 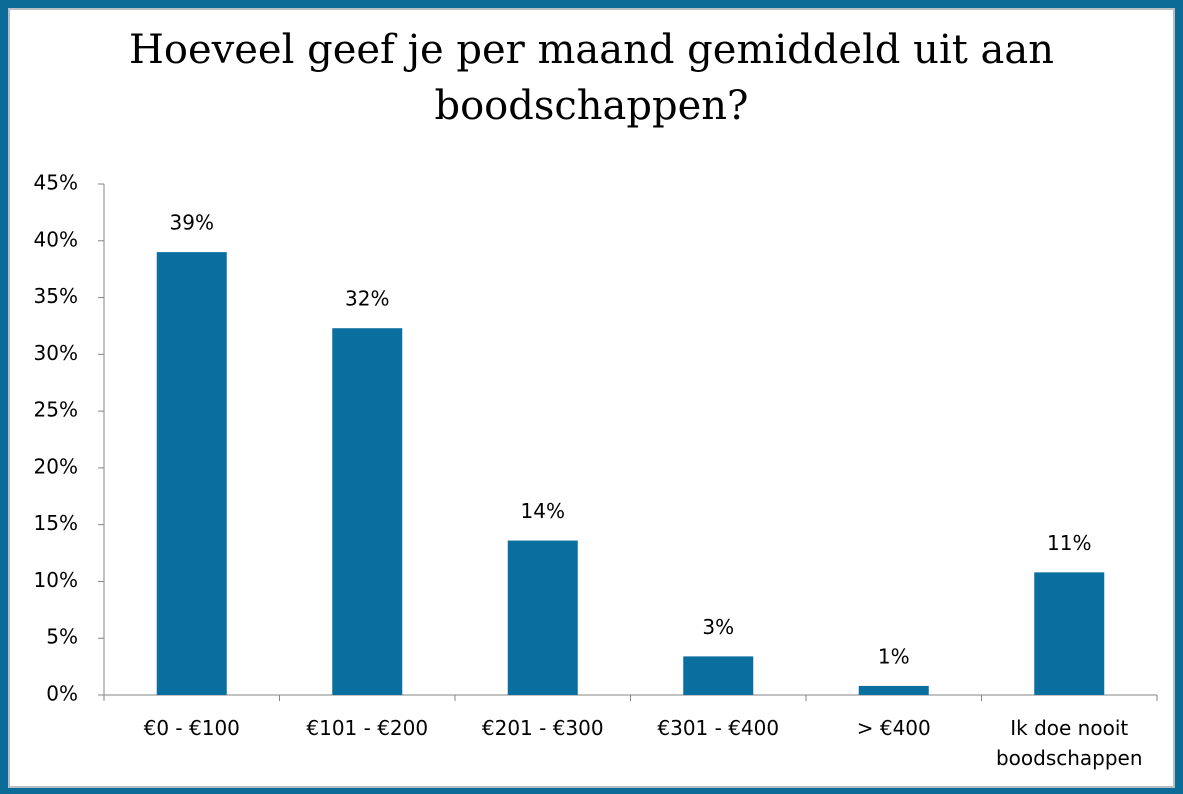 I want to click on y-tick-label: 35%, so click(x=56, y=296).